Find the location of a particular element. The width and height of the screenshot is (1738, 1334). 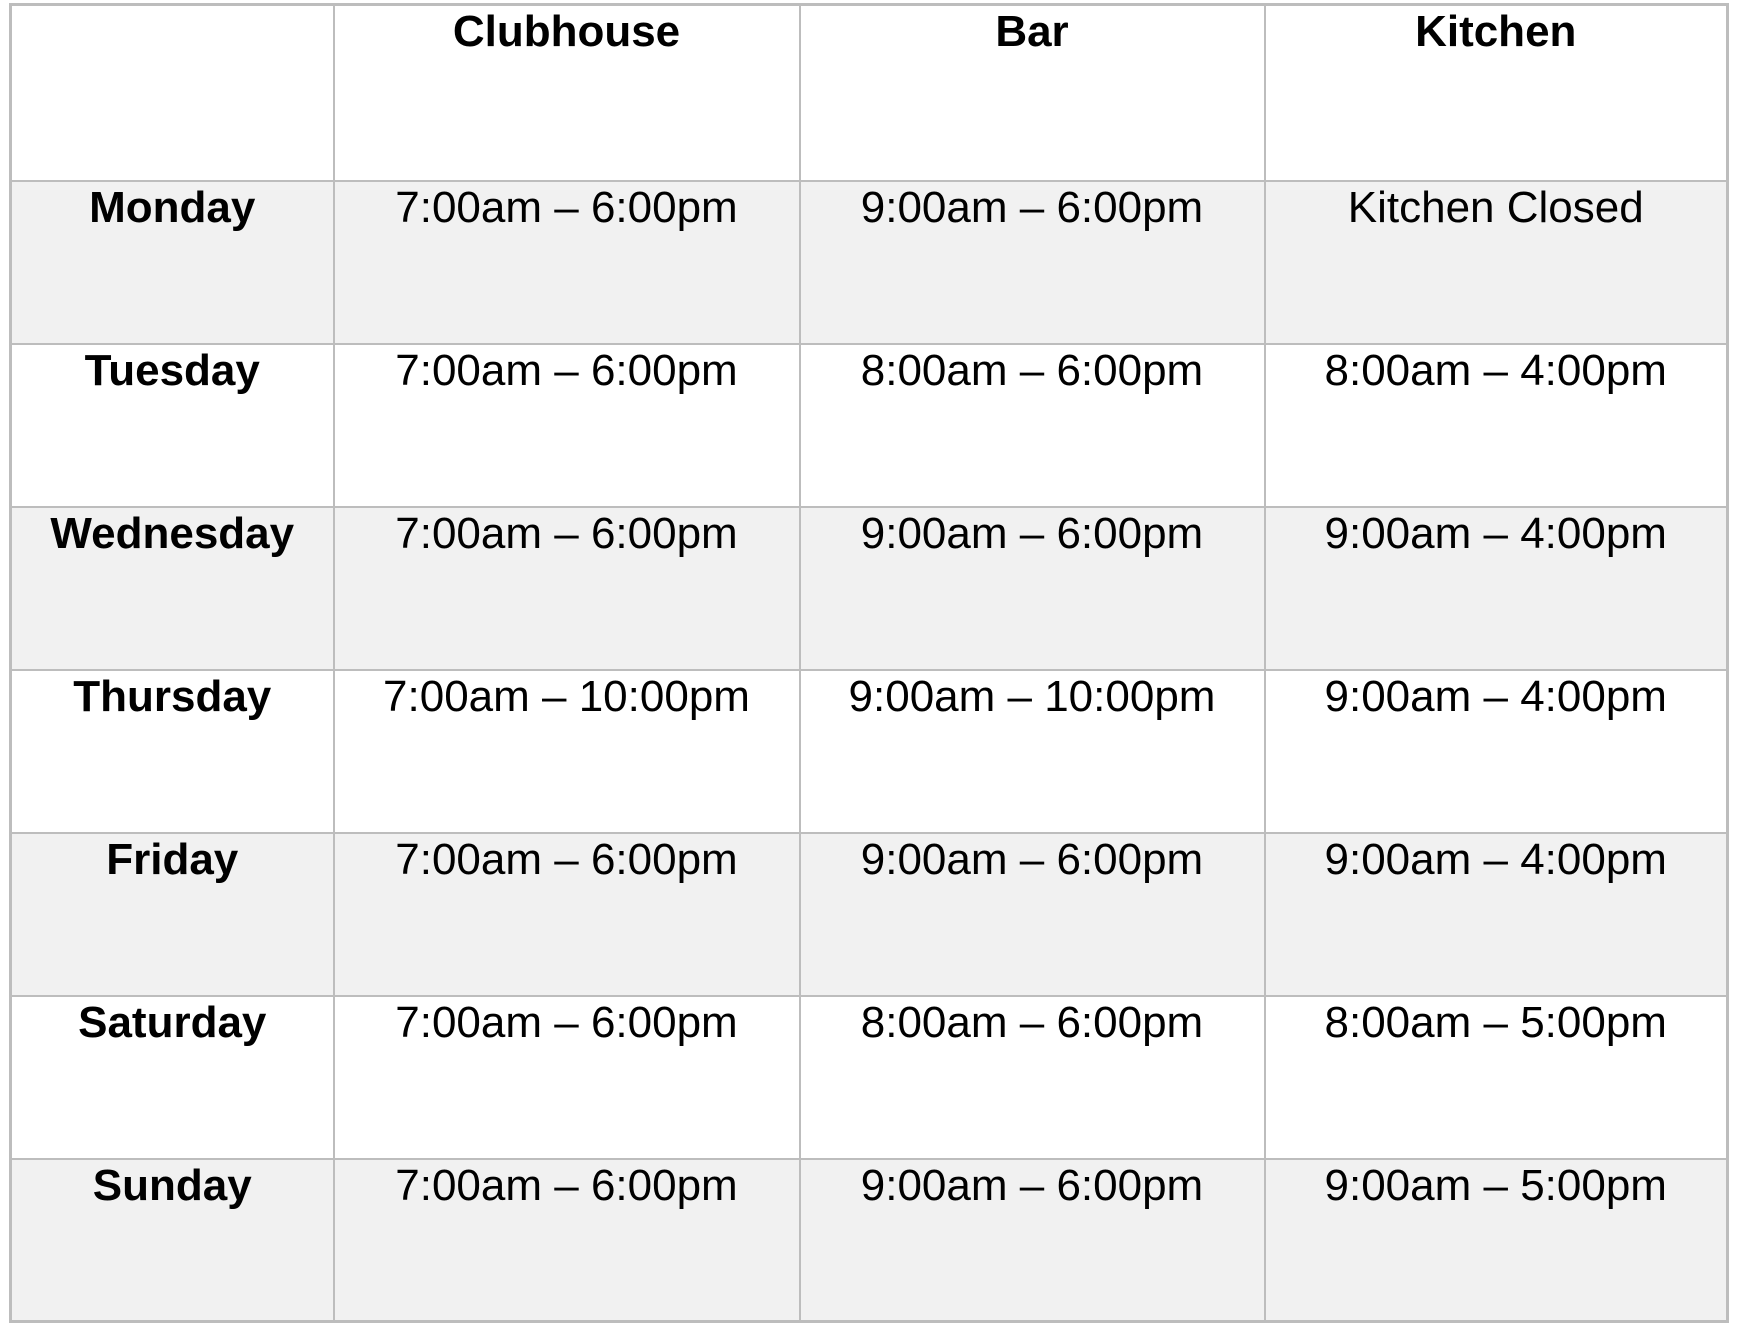

day-label: Thursday is located at coordinates (172, 751).